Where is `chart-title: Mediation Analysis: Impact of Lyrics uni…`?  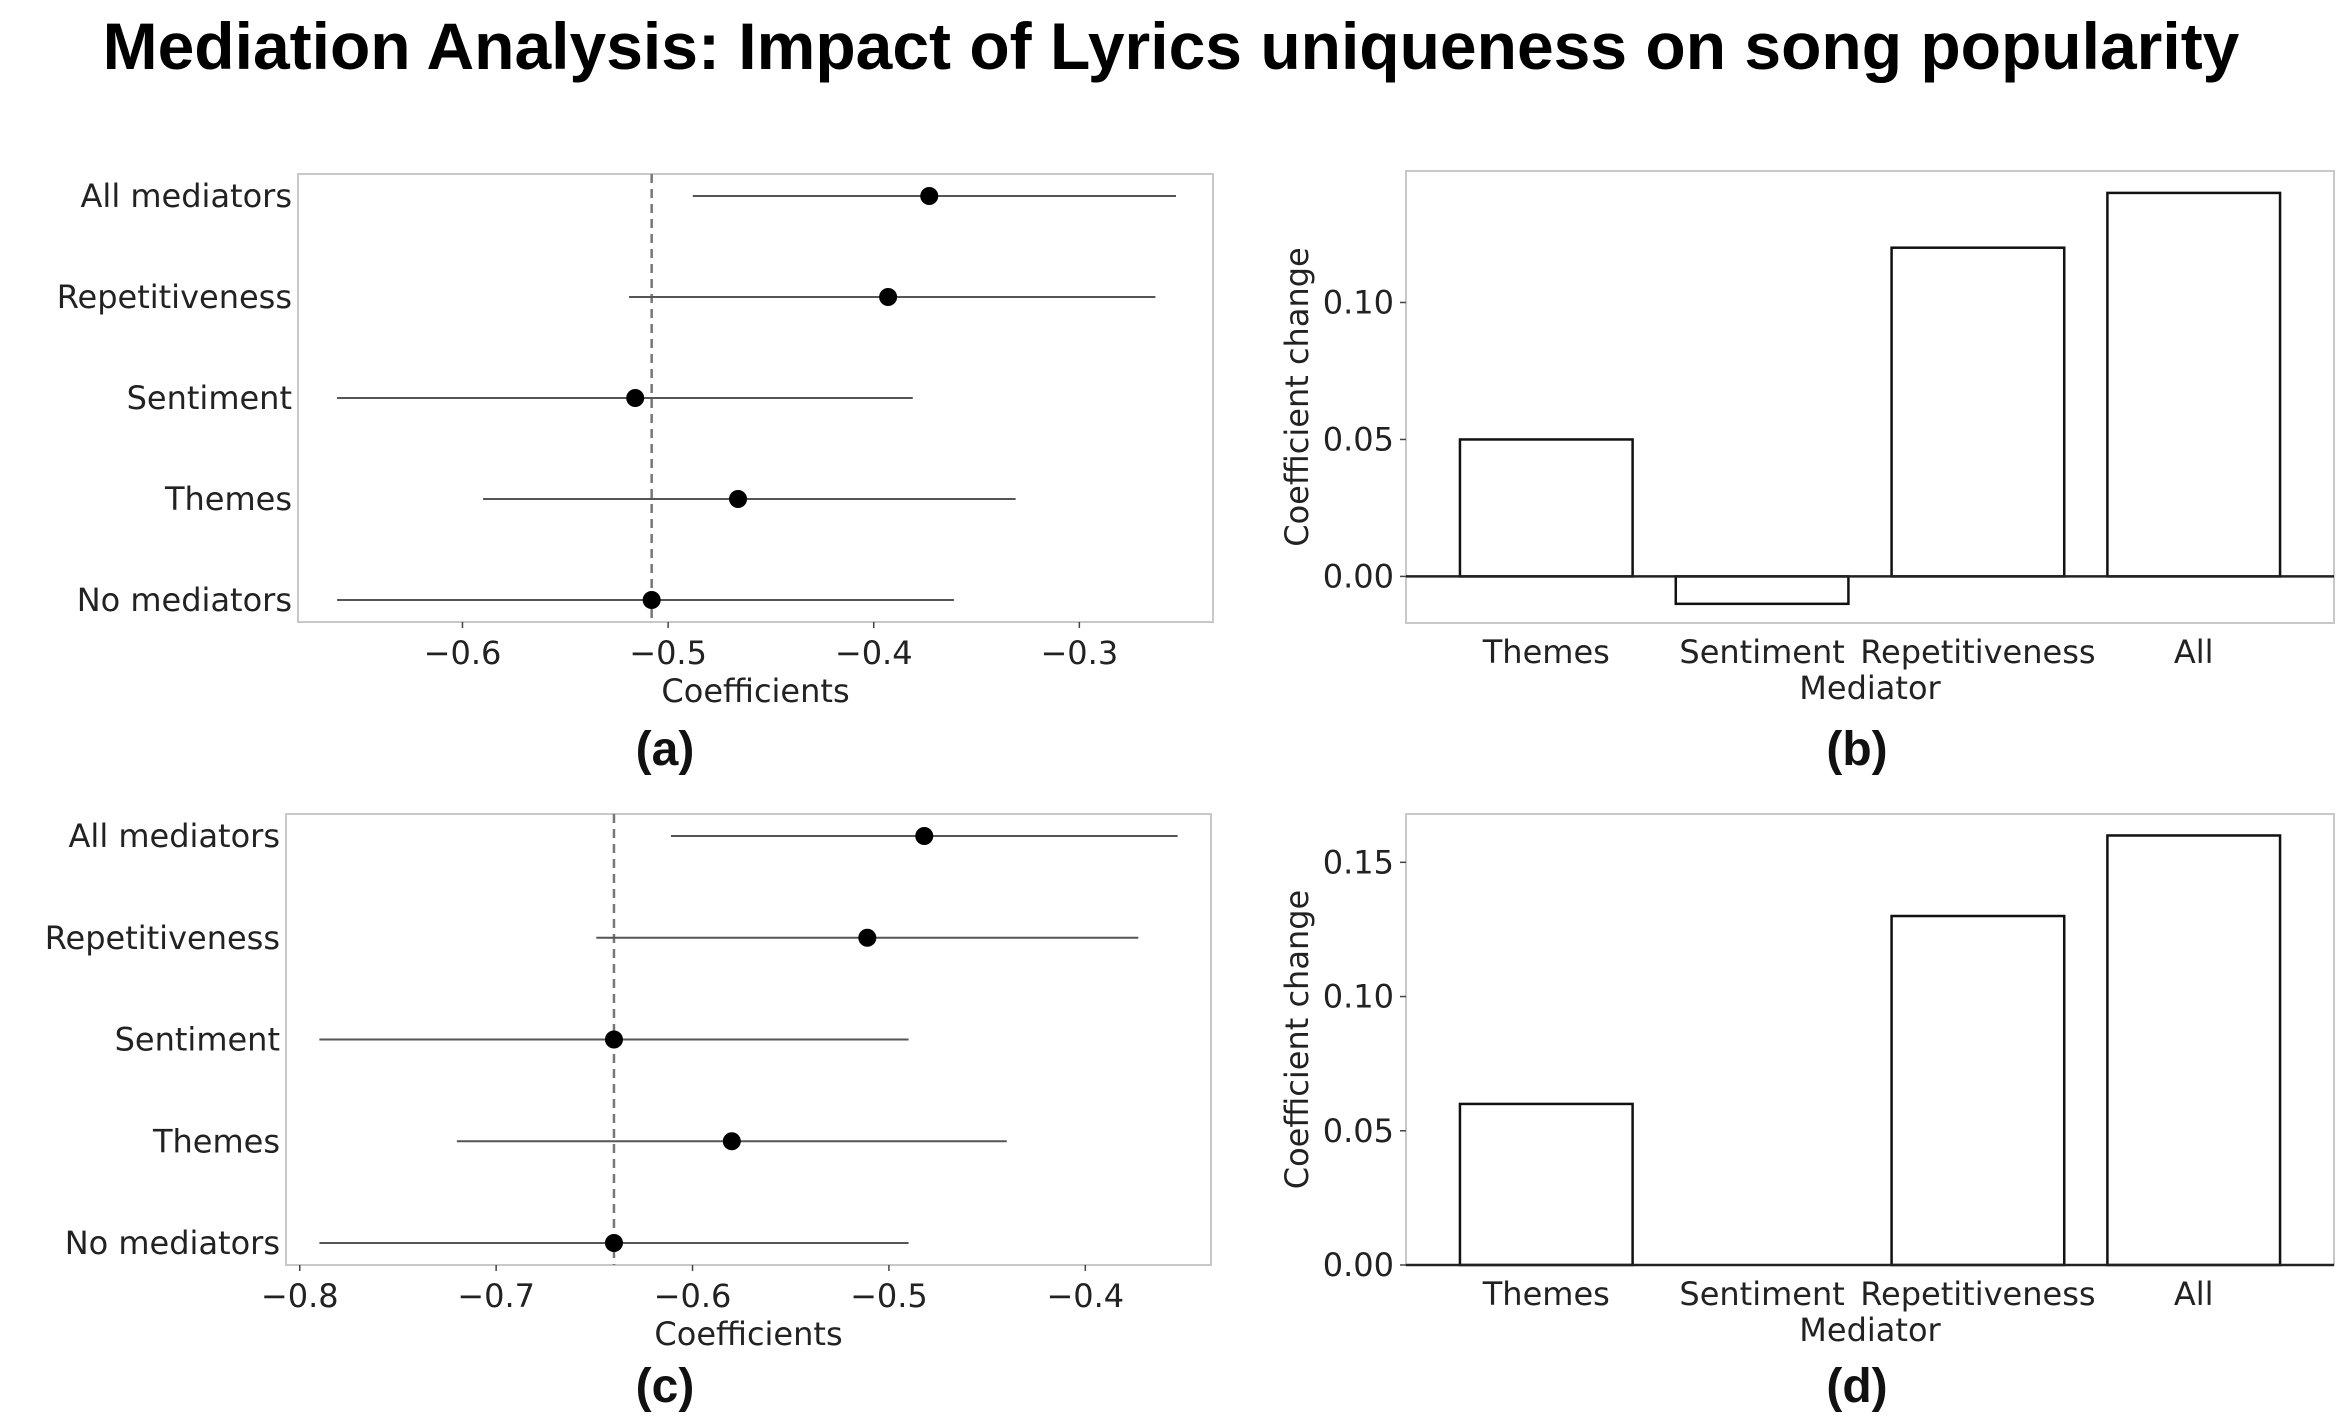 chart-title: Mediation Analysis: Impact of Lyrics uni… is located at coordinates (1171, 46).